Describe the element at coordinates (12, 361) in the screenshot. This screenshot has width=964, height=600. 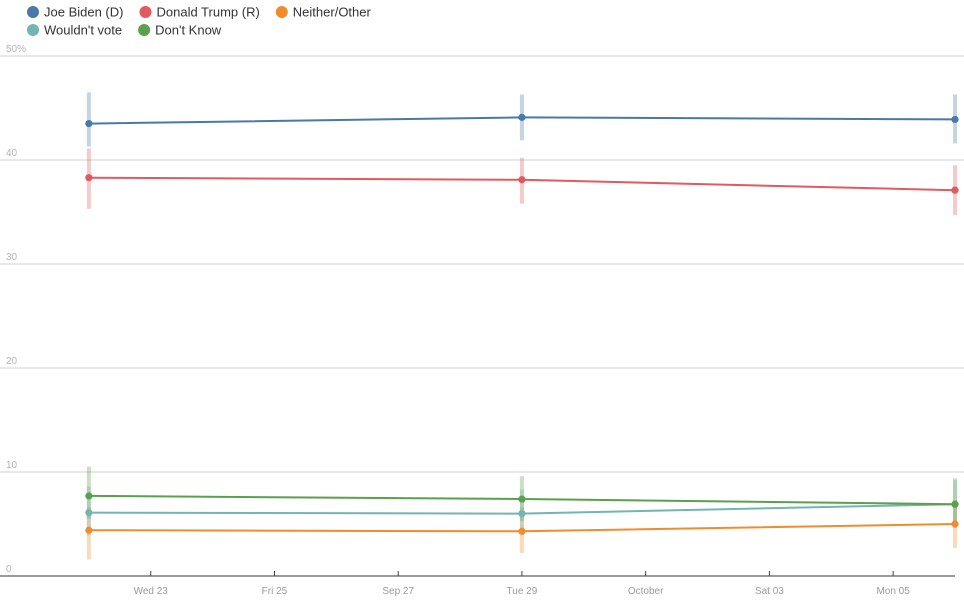
I see `y-tick-label: 20` at that location.